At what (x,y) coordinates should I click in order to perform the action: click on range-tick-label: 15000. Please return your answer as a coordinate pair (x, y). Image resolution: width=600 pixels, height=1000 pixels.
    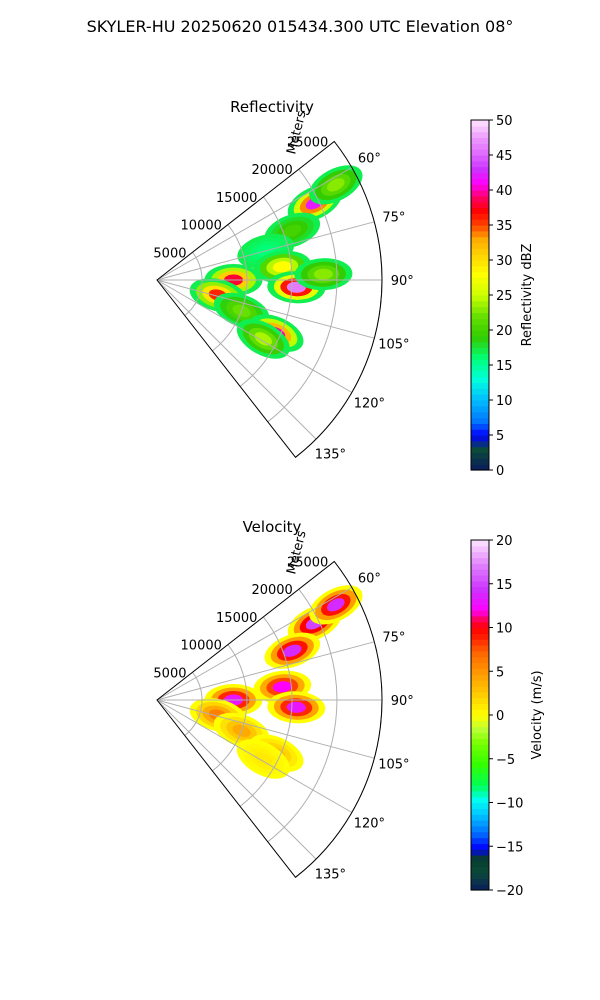
    Looking at the image, I should click on (236, 618).